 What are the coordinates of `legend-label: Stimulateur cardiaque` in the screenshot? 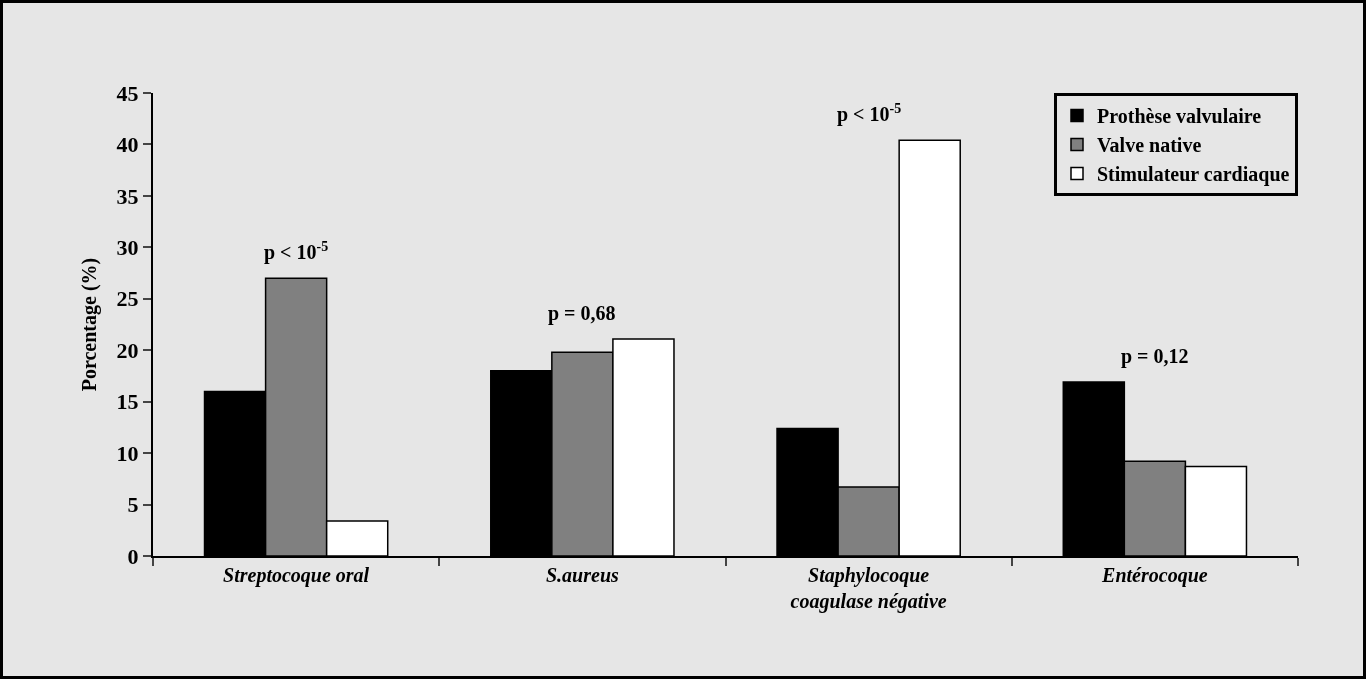 It's located at (1193, 175).